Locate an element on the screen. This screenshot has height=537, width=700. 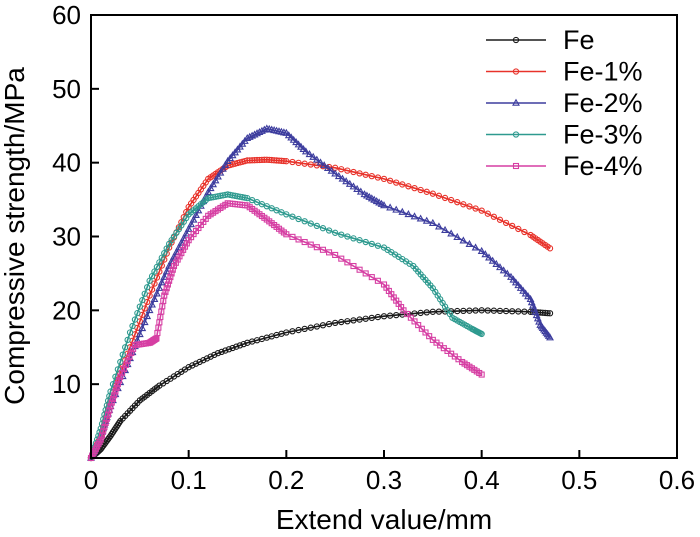
legend-item: Fe-4% is located at coordinates (564, 166).